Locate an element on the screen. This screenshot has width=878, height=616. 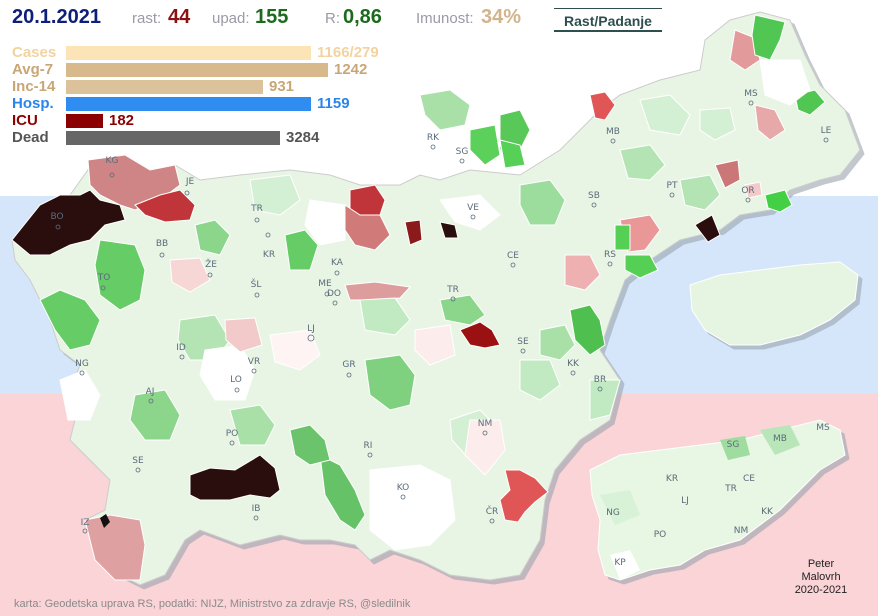
coast-marker-icon is located at coordinates (105, 521).